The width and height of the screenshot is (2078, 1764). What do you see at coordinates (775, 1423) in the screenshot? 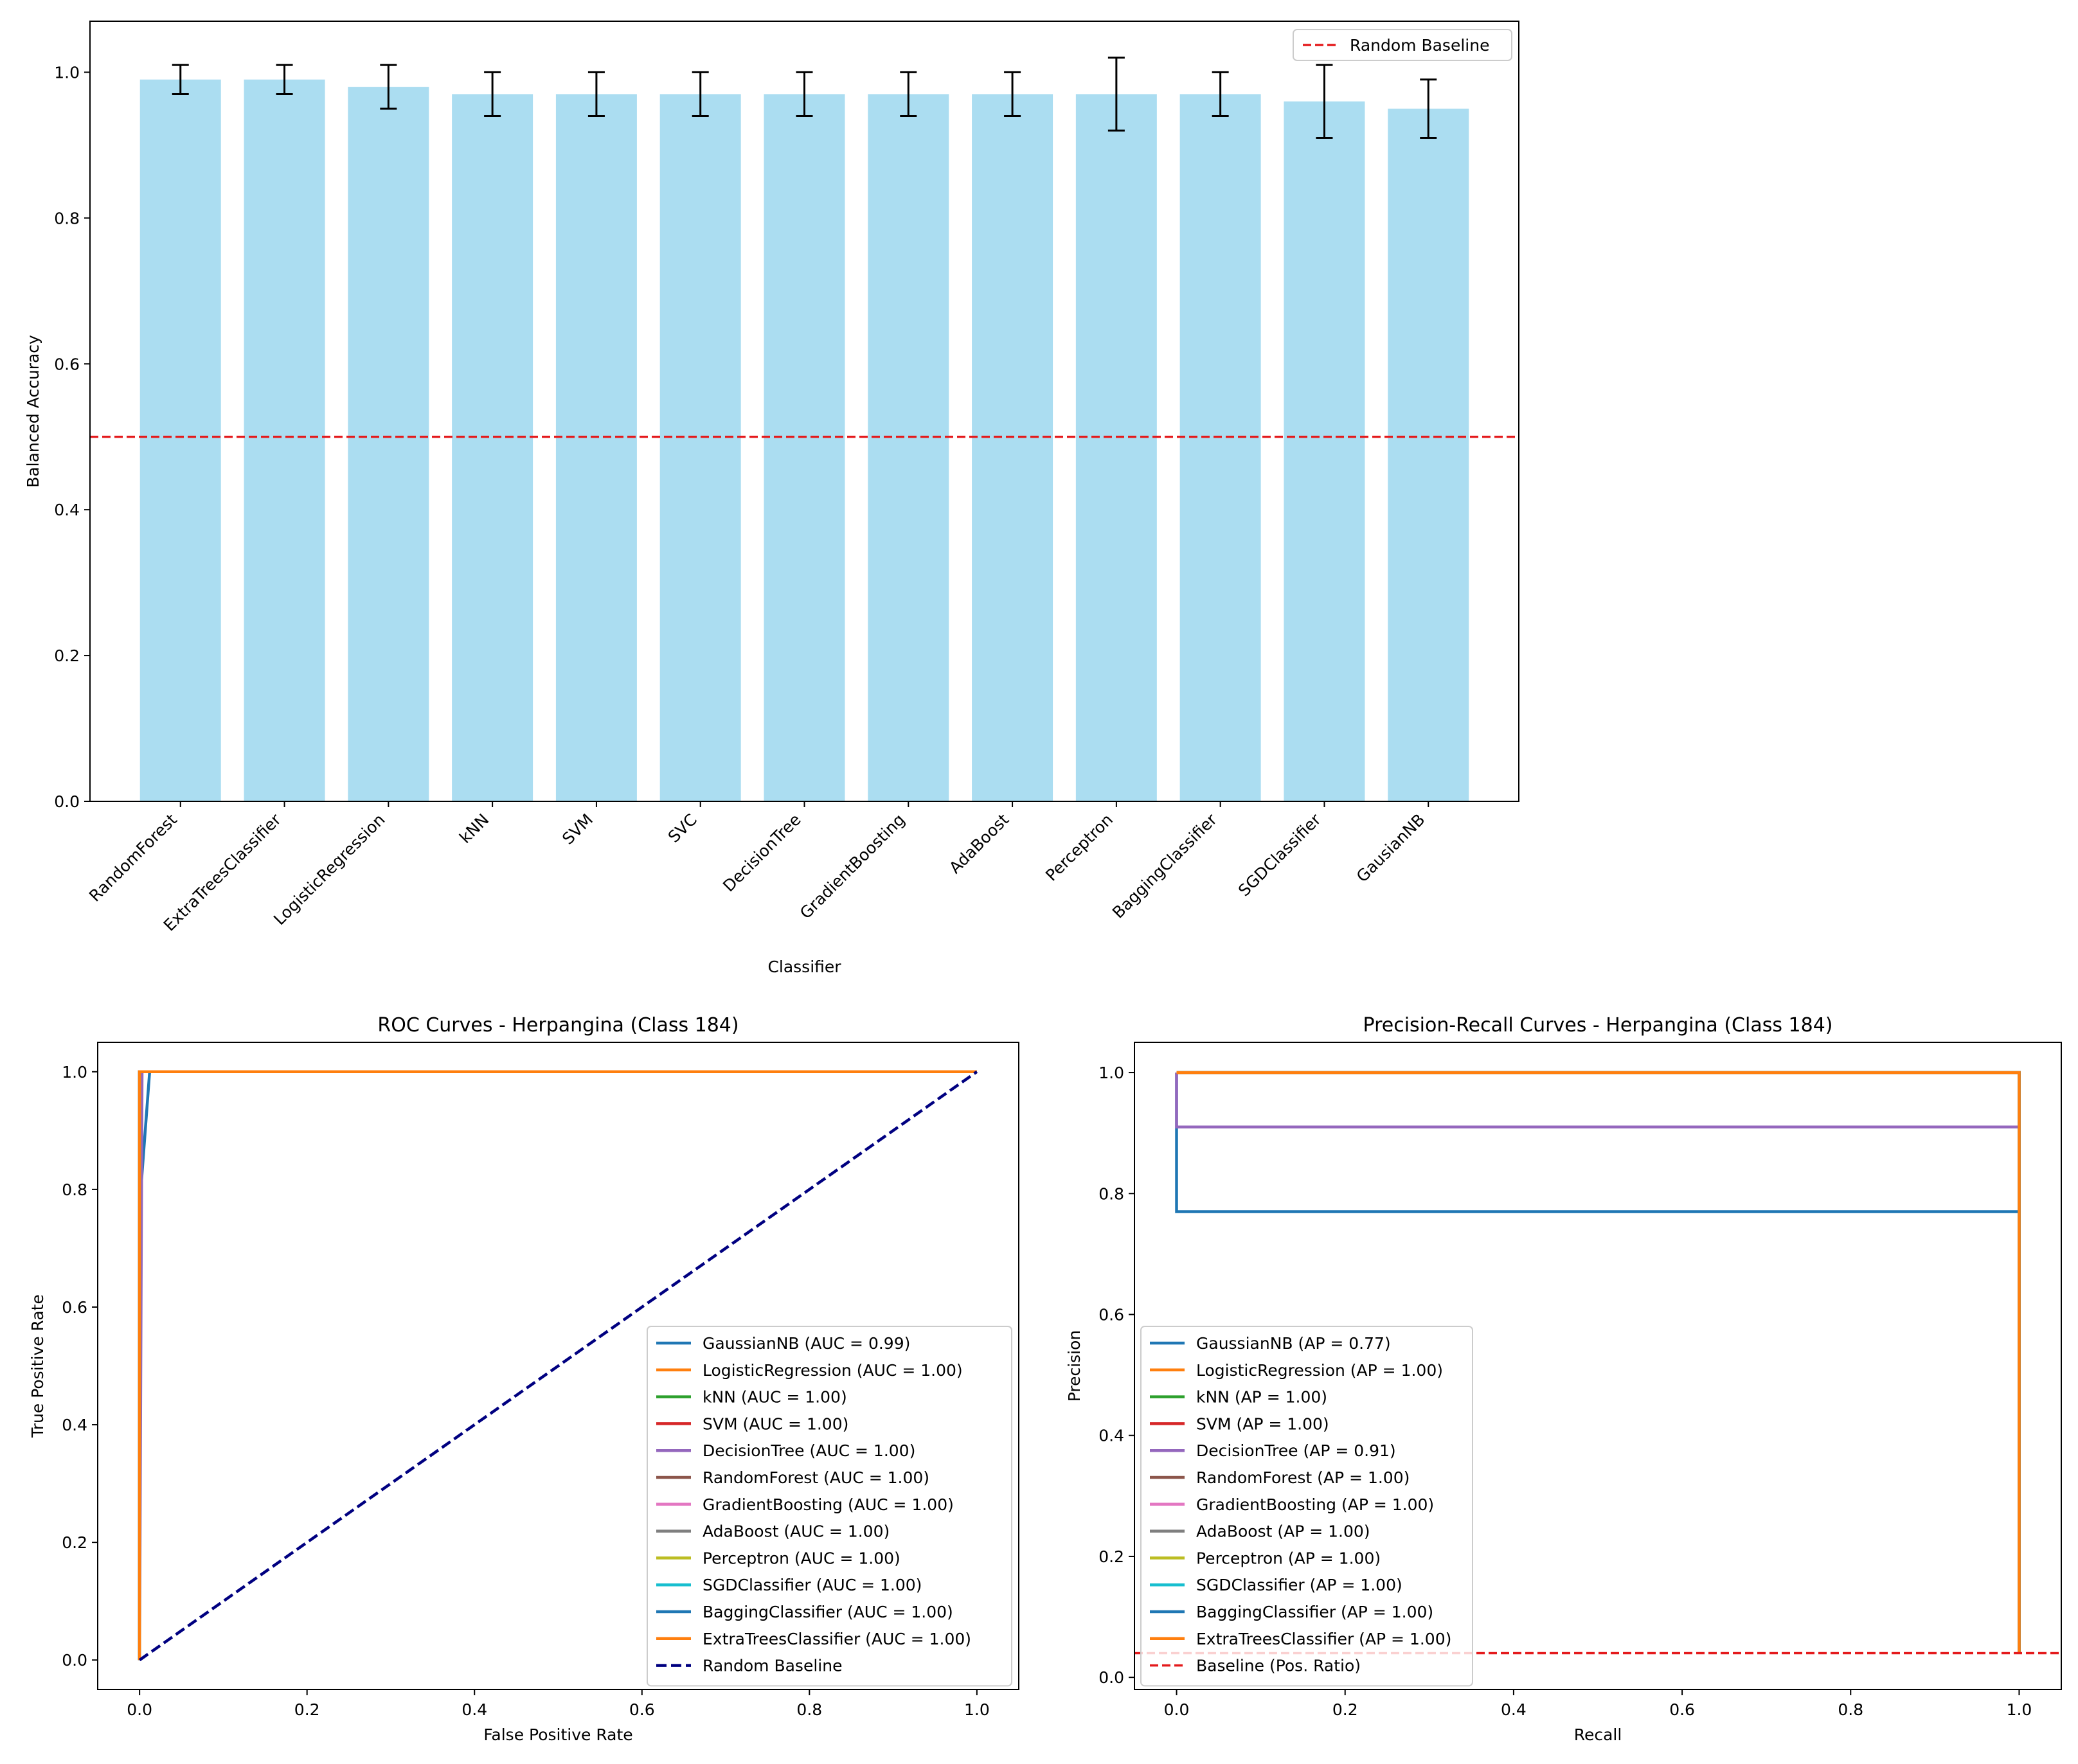
I see `legend-label-svm: SVM (AUC = 1.00)` at bounding box center [775, 1423].